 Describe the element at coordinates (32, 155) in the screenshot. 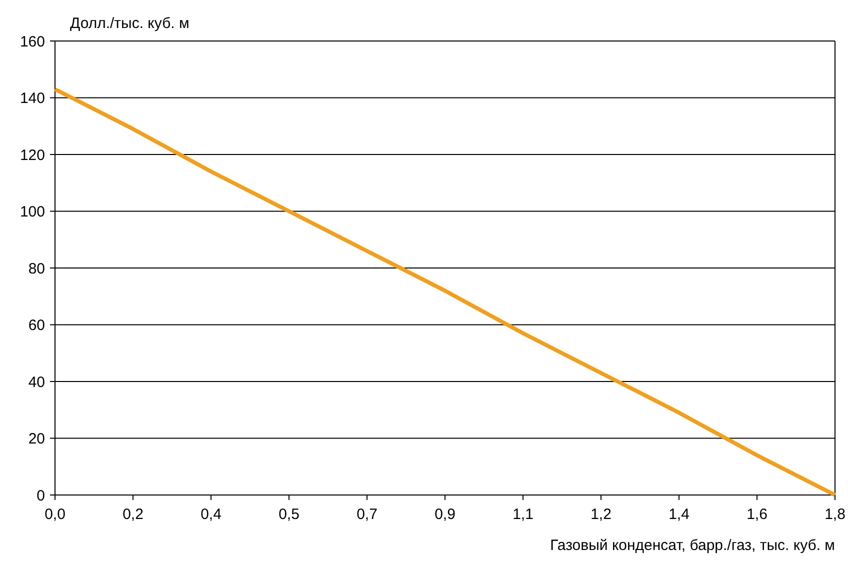

I see `y-tick-label: 120` at that location.